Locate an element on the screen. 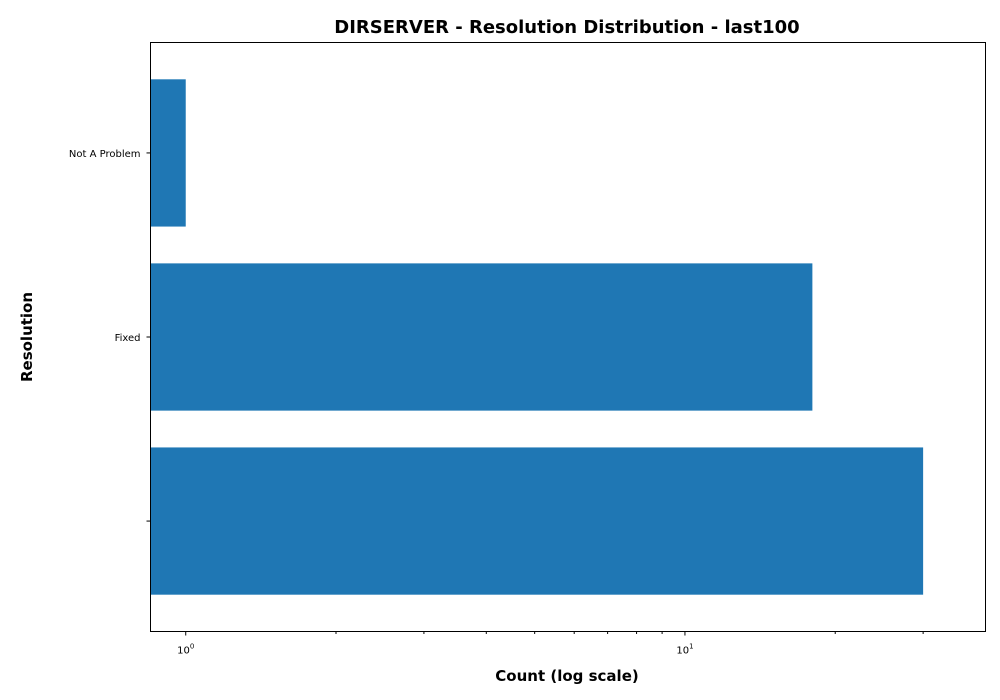 This screenshot has height=700, width=1000. x-tick-label: 10¹ is located at coordinates (684, 650).